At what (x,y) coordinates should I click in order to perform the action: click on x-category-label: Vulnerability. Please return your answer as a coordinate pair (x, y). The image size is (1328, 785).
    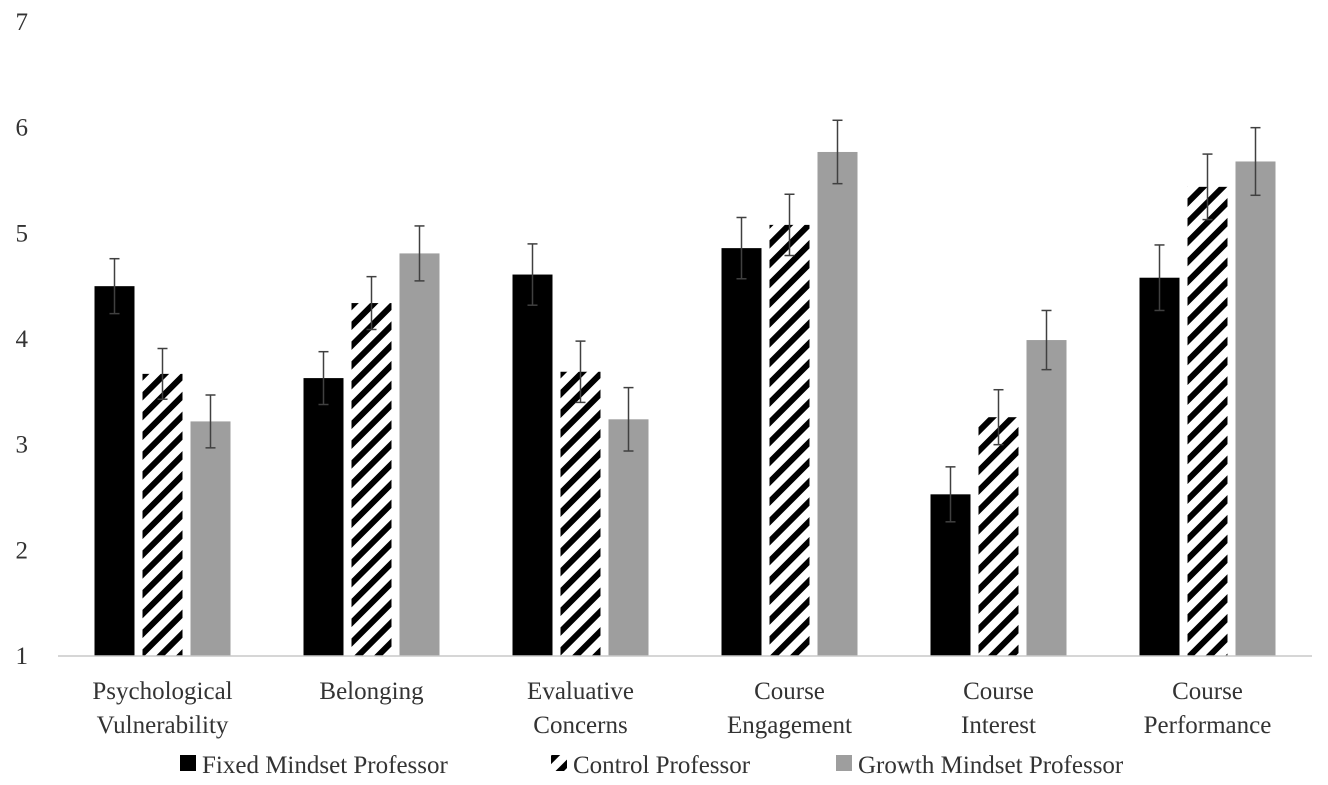
    Looking at the image, I should click on (163, 725).